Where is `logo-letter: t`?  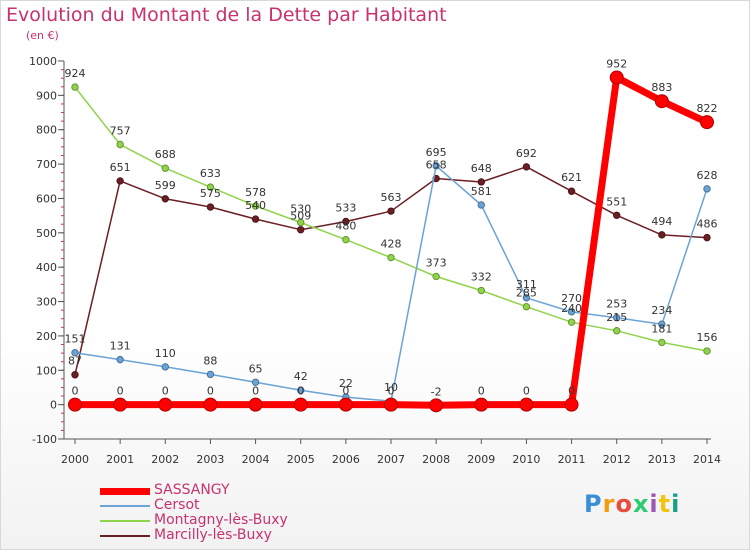
logo-letter: t is located at coordinates (665, 504).